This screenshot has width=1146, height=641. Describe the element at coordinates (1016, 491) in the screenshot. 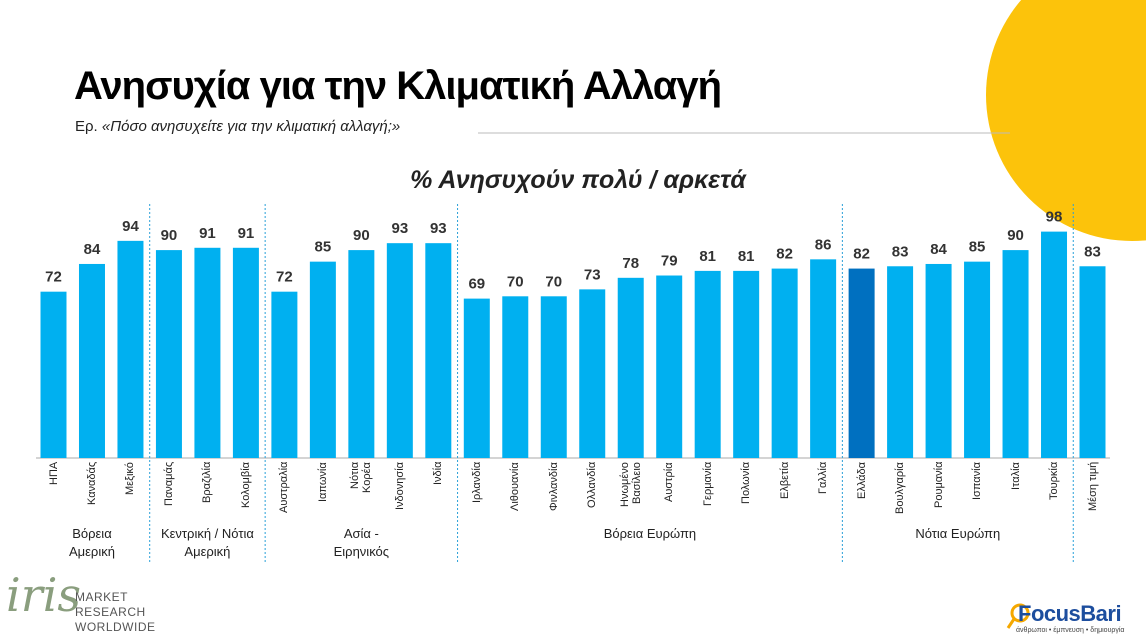

I see `category-wrap: Ιταλία` at that location.